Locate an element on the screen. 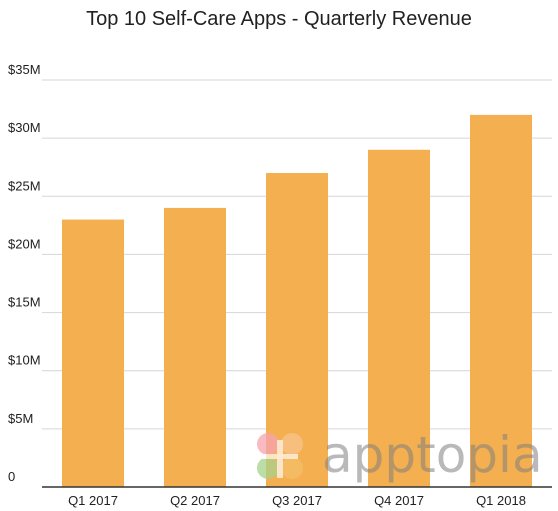 The height and width of the screenshot is (511, 558). apptopia-watermark: apptopia is located at coordinates (402, 456).